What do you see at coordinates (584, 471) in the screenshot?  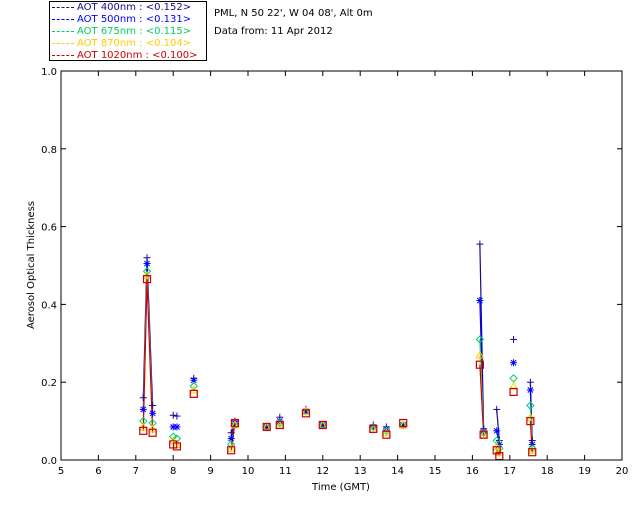 I see `x-tick-label: 19` at bounding box center [584, 471].